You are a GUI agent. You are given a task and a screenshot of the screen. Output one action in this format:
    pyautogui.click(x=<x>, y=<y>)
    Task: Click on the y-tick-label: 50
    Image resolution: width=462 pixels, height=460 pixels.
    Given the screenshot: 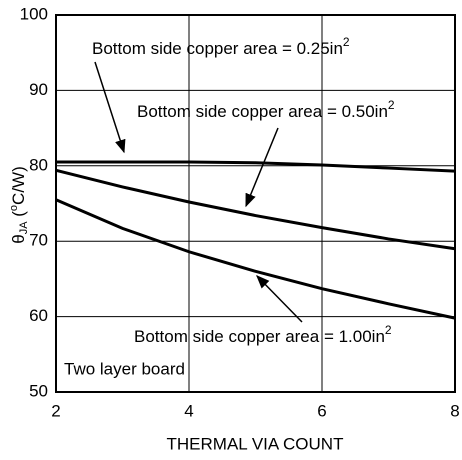 What is the action you would take?
    pyautogui.click(x=38, y=390)
    